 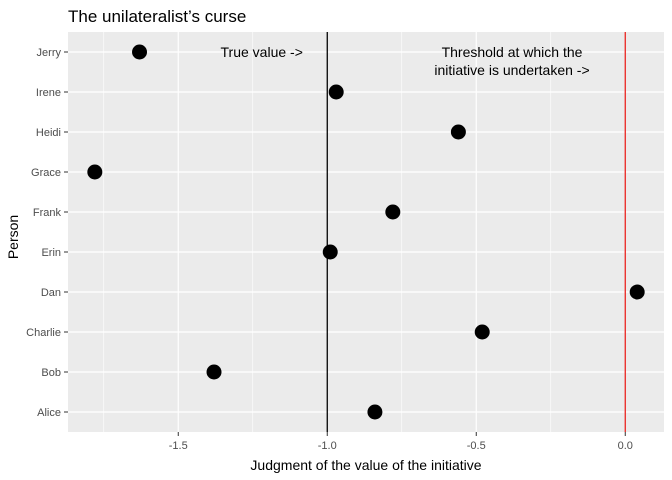 I want to click on x-tick-label: 0.0, so click(x=625, y=446).